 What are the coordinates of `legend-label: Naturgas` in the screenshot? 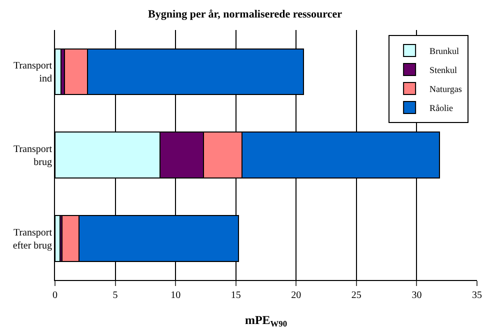 It's located at (446, 89).